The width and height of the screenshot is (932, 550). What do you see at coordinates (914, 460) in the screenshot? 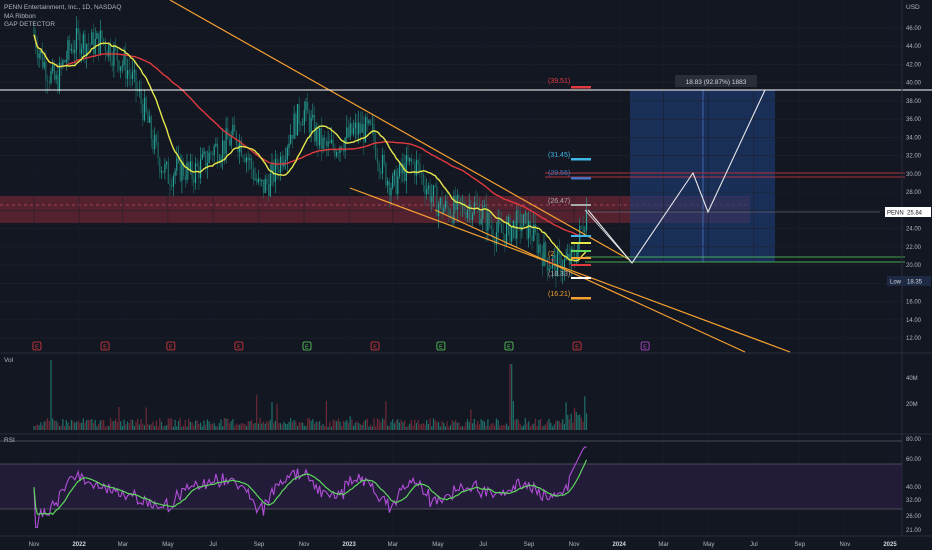
I see `rsi-tick-60: 60.00` at bounding box center [914, 460].